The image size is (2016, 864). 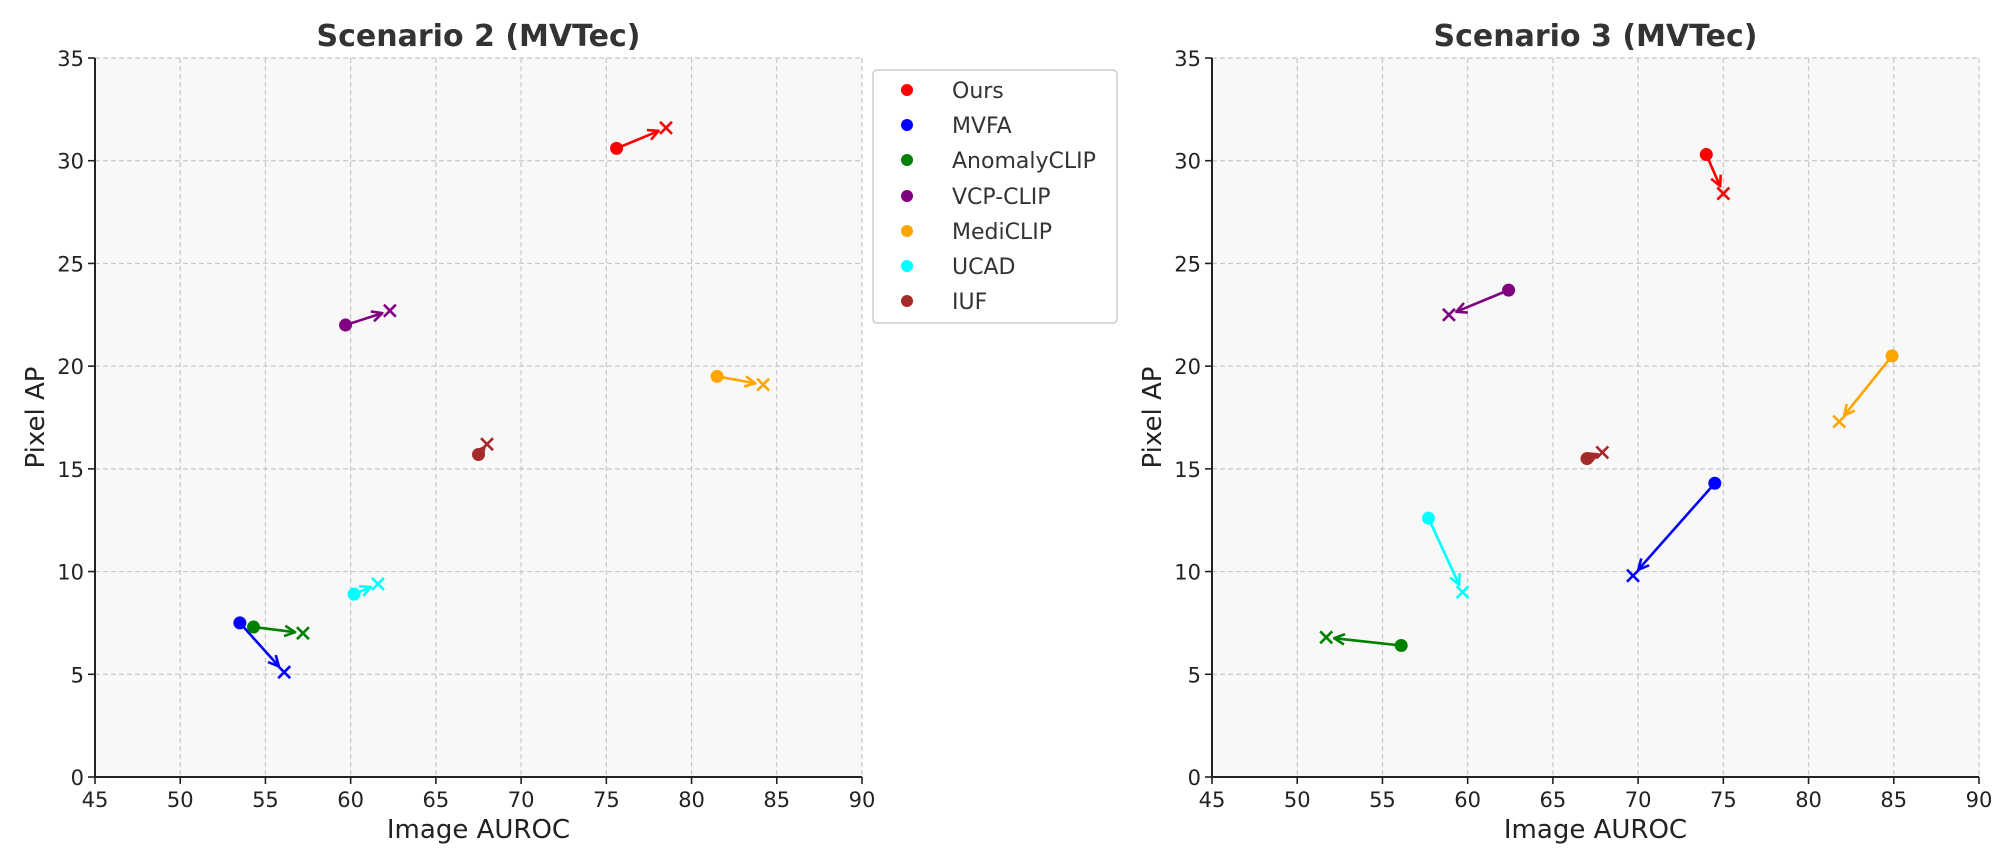 What do you see at coordinates (77, 675) in the screenshot?
I see `y-tick-label: 5` at bounding box center [77, 675].